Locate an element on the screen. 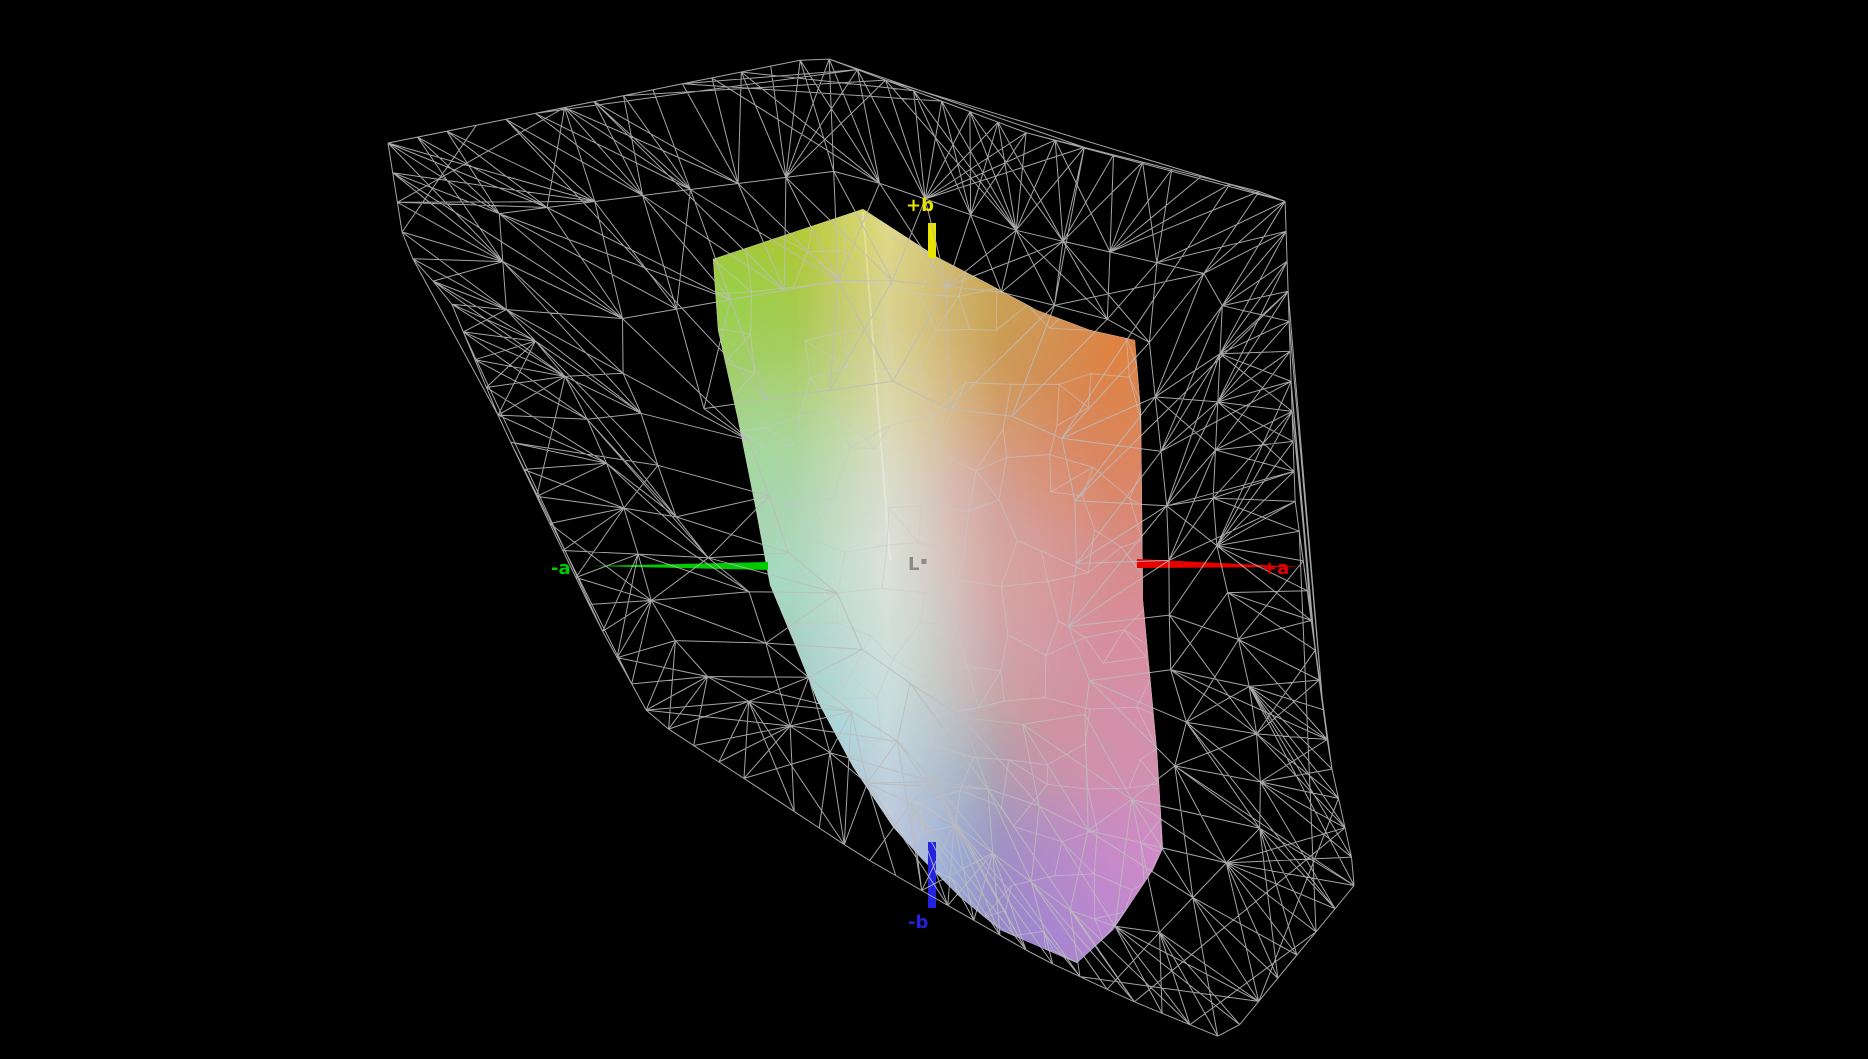  lightness-star-marker: ▪ is located at coordinates (924, 561).